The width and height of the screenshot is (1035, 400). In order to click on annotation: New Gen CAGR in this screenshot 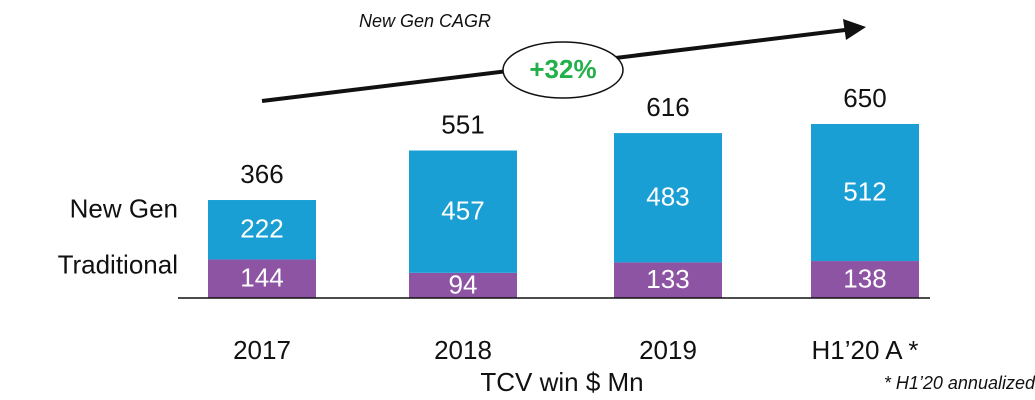, I will do `click(425, 21)`.